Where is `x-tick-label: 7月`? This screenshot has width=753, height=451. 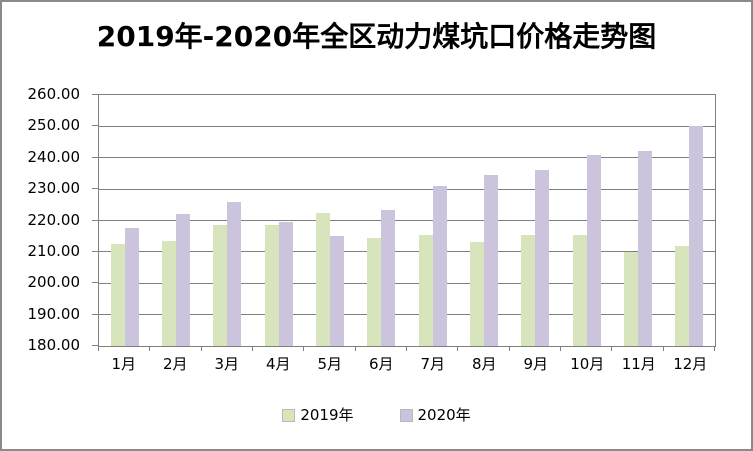
x-tick-label: 7月 is located at coordinates (433, 364).